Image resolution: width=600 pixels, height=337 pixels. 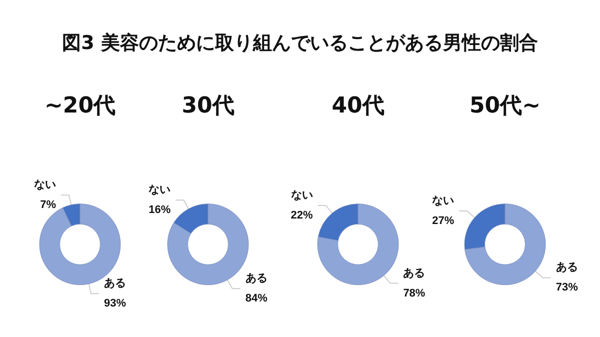 What do you see at coordinates (208, 106) in the screenshot?
I see `chart-title: 30代` at bounding box center [208, 106].